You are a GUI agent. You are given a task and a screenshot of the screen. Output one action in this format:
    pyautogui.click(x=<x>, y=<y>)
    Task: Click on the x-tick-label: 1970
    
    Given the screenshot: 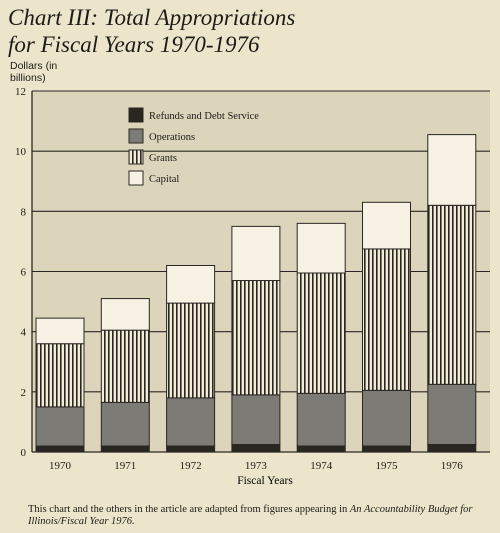 What is the action you would take?
    pyautogui.click(x=60, y=466)
    